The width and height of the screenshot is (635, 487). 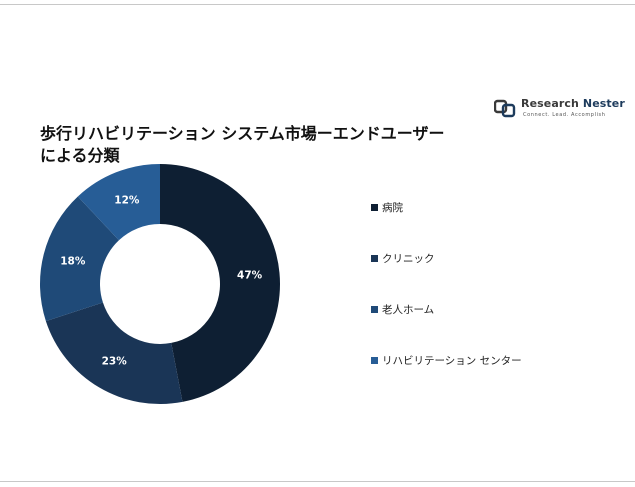 What do you see at coordinates (80, 155) in the screenshot?
I see `chart-title-line-2: による分類` at bounding box center [80, 155].